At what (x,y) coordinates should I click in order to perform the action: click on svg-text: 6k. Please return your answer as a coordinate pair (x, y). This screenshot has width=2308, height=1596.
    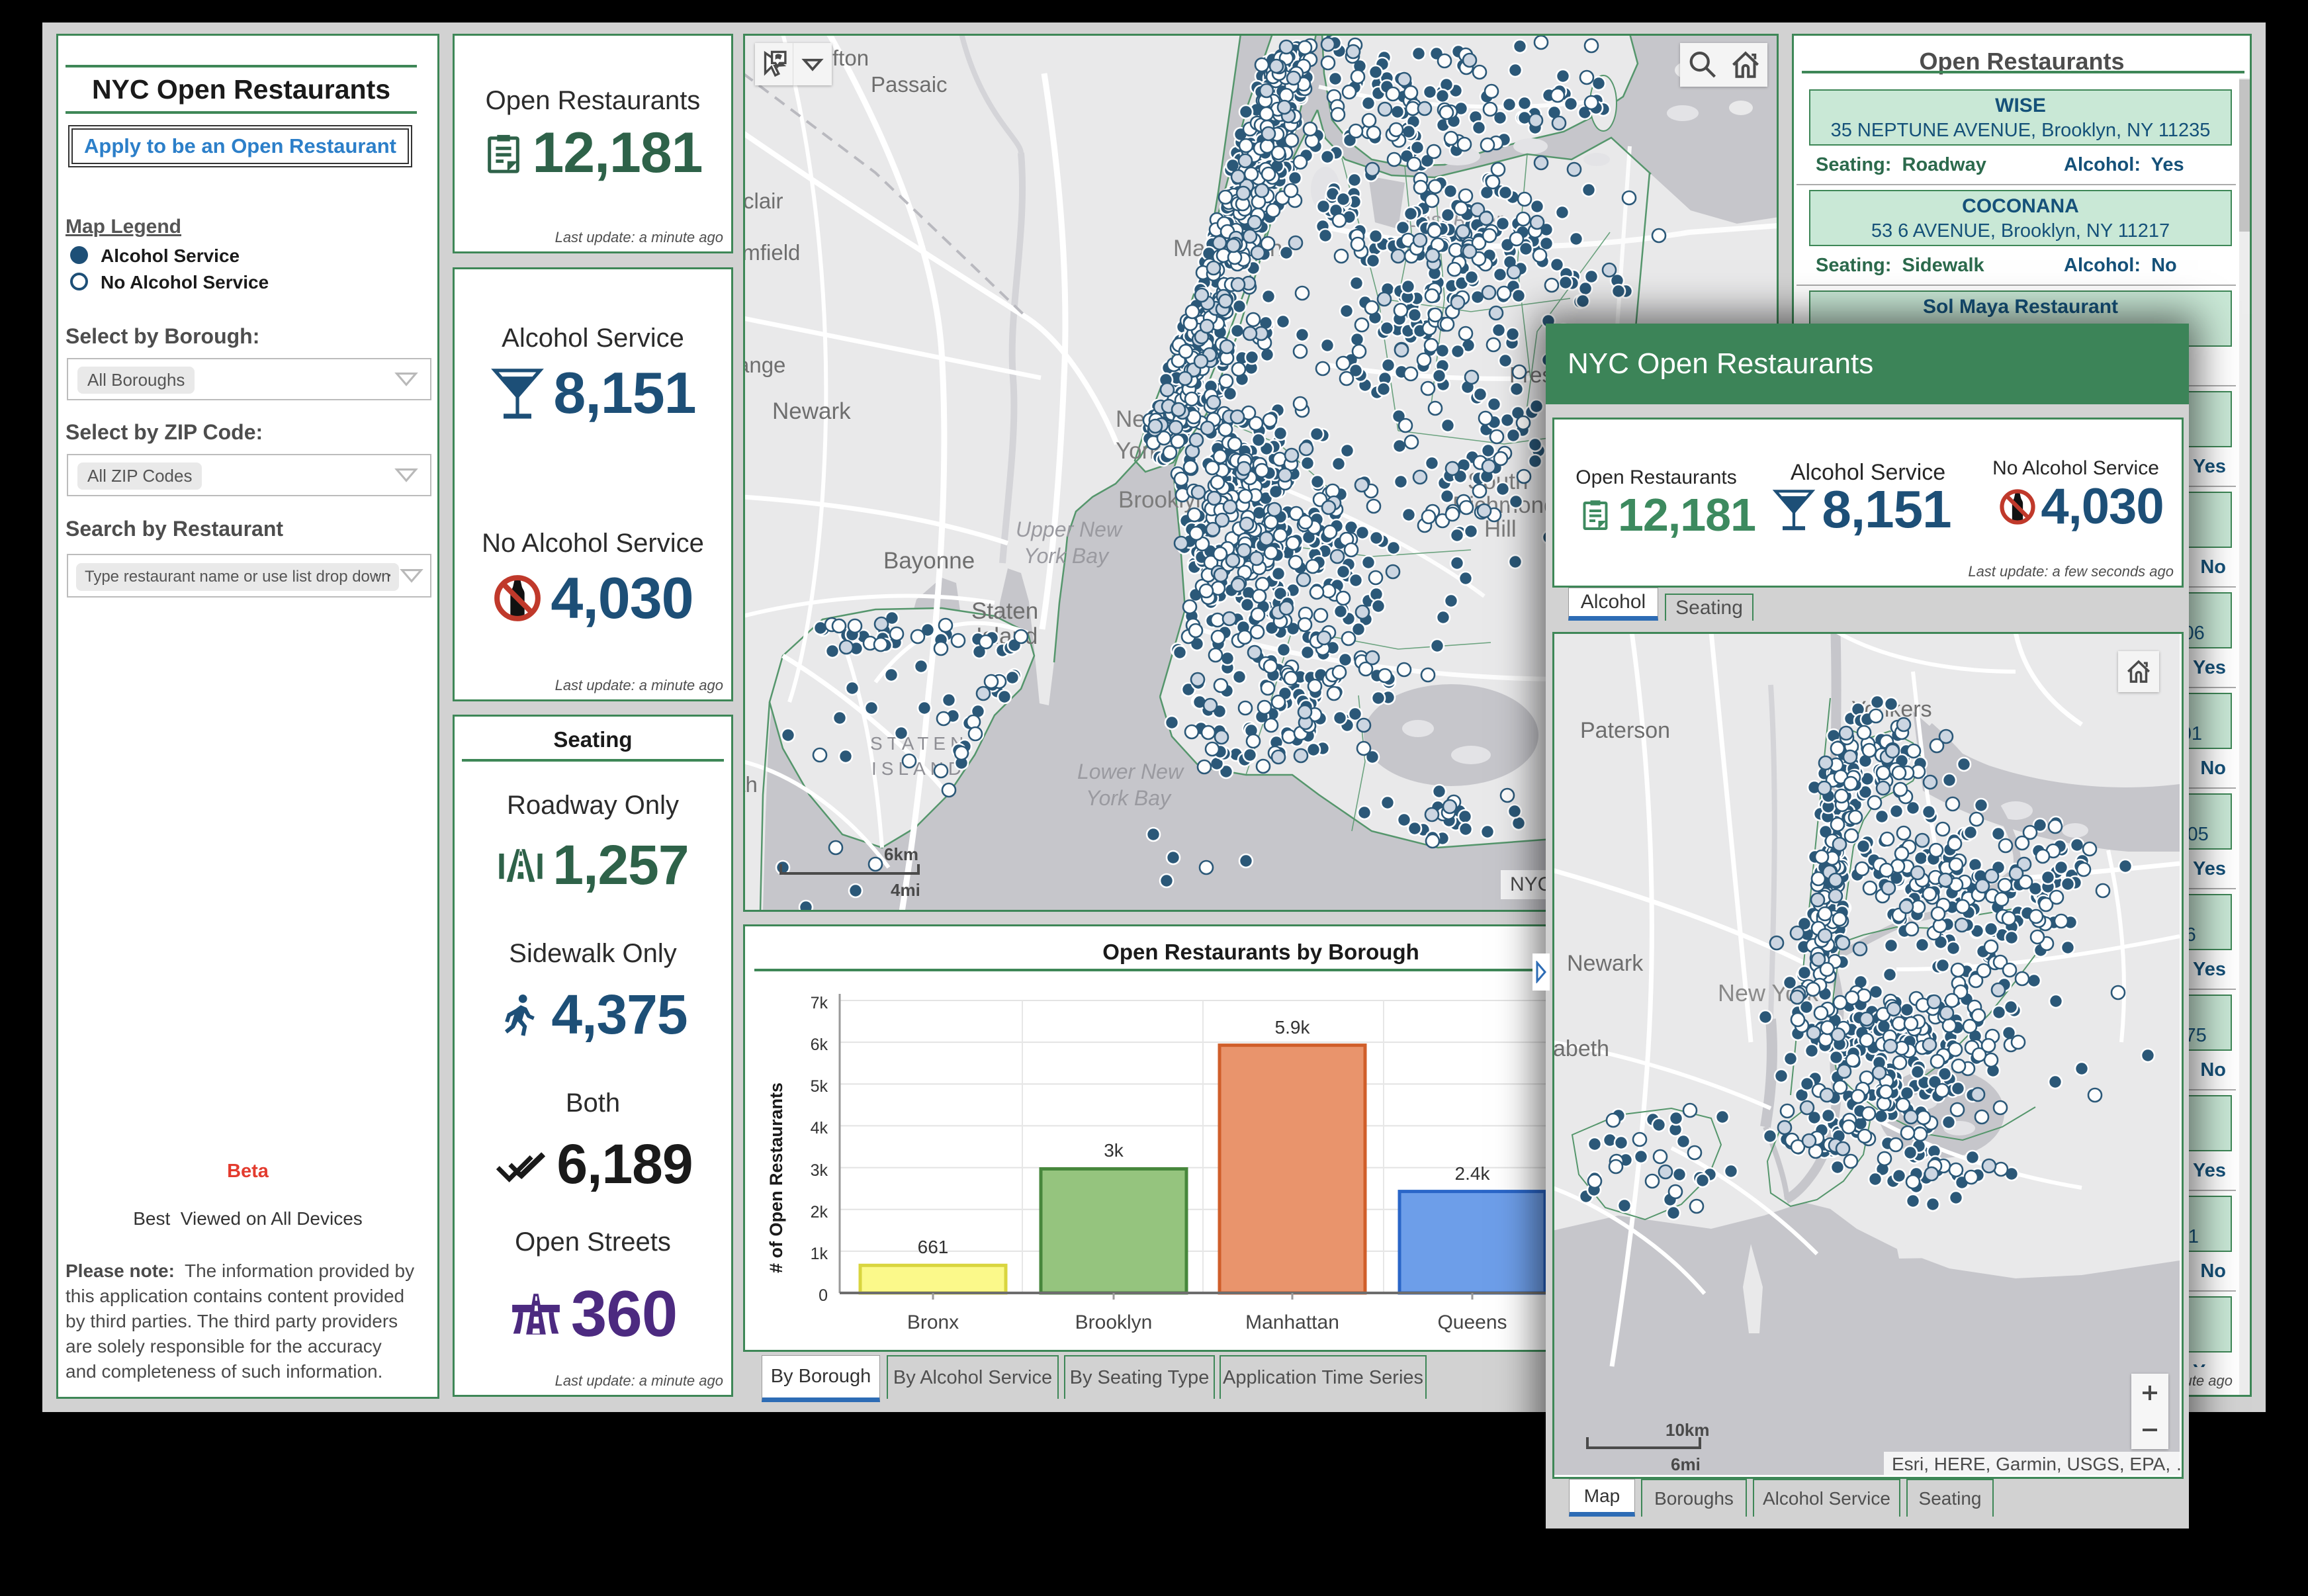
    Looking at the image, I should click on (819, 1045).